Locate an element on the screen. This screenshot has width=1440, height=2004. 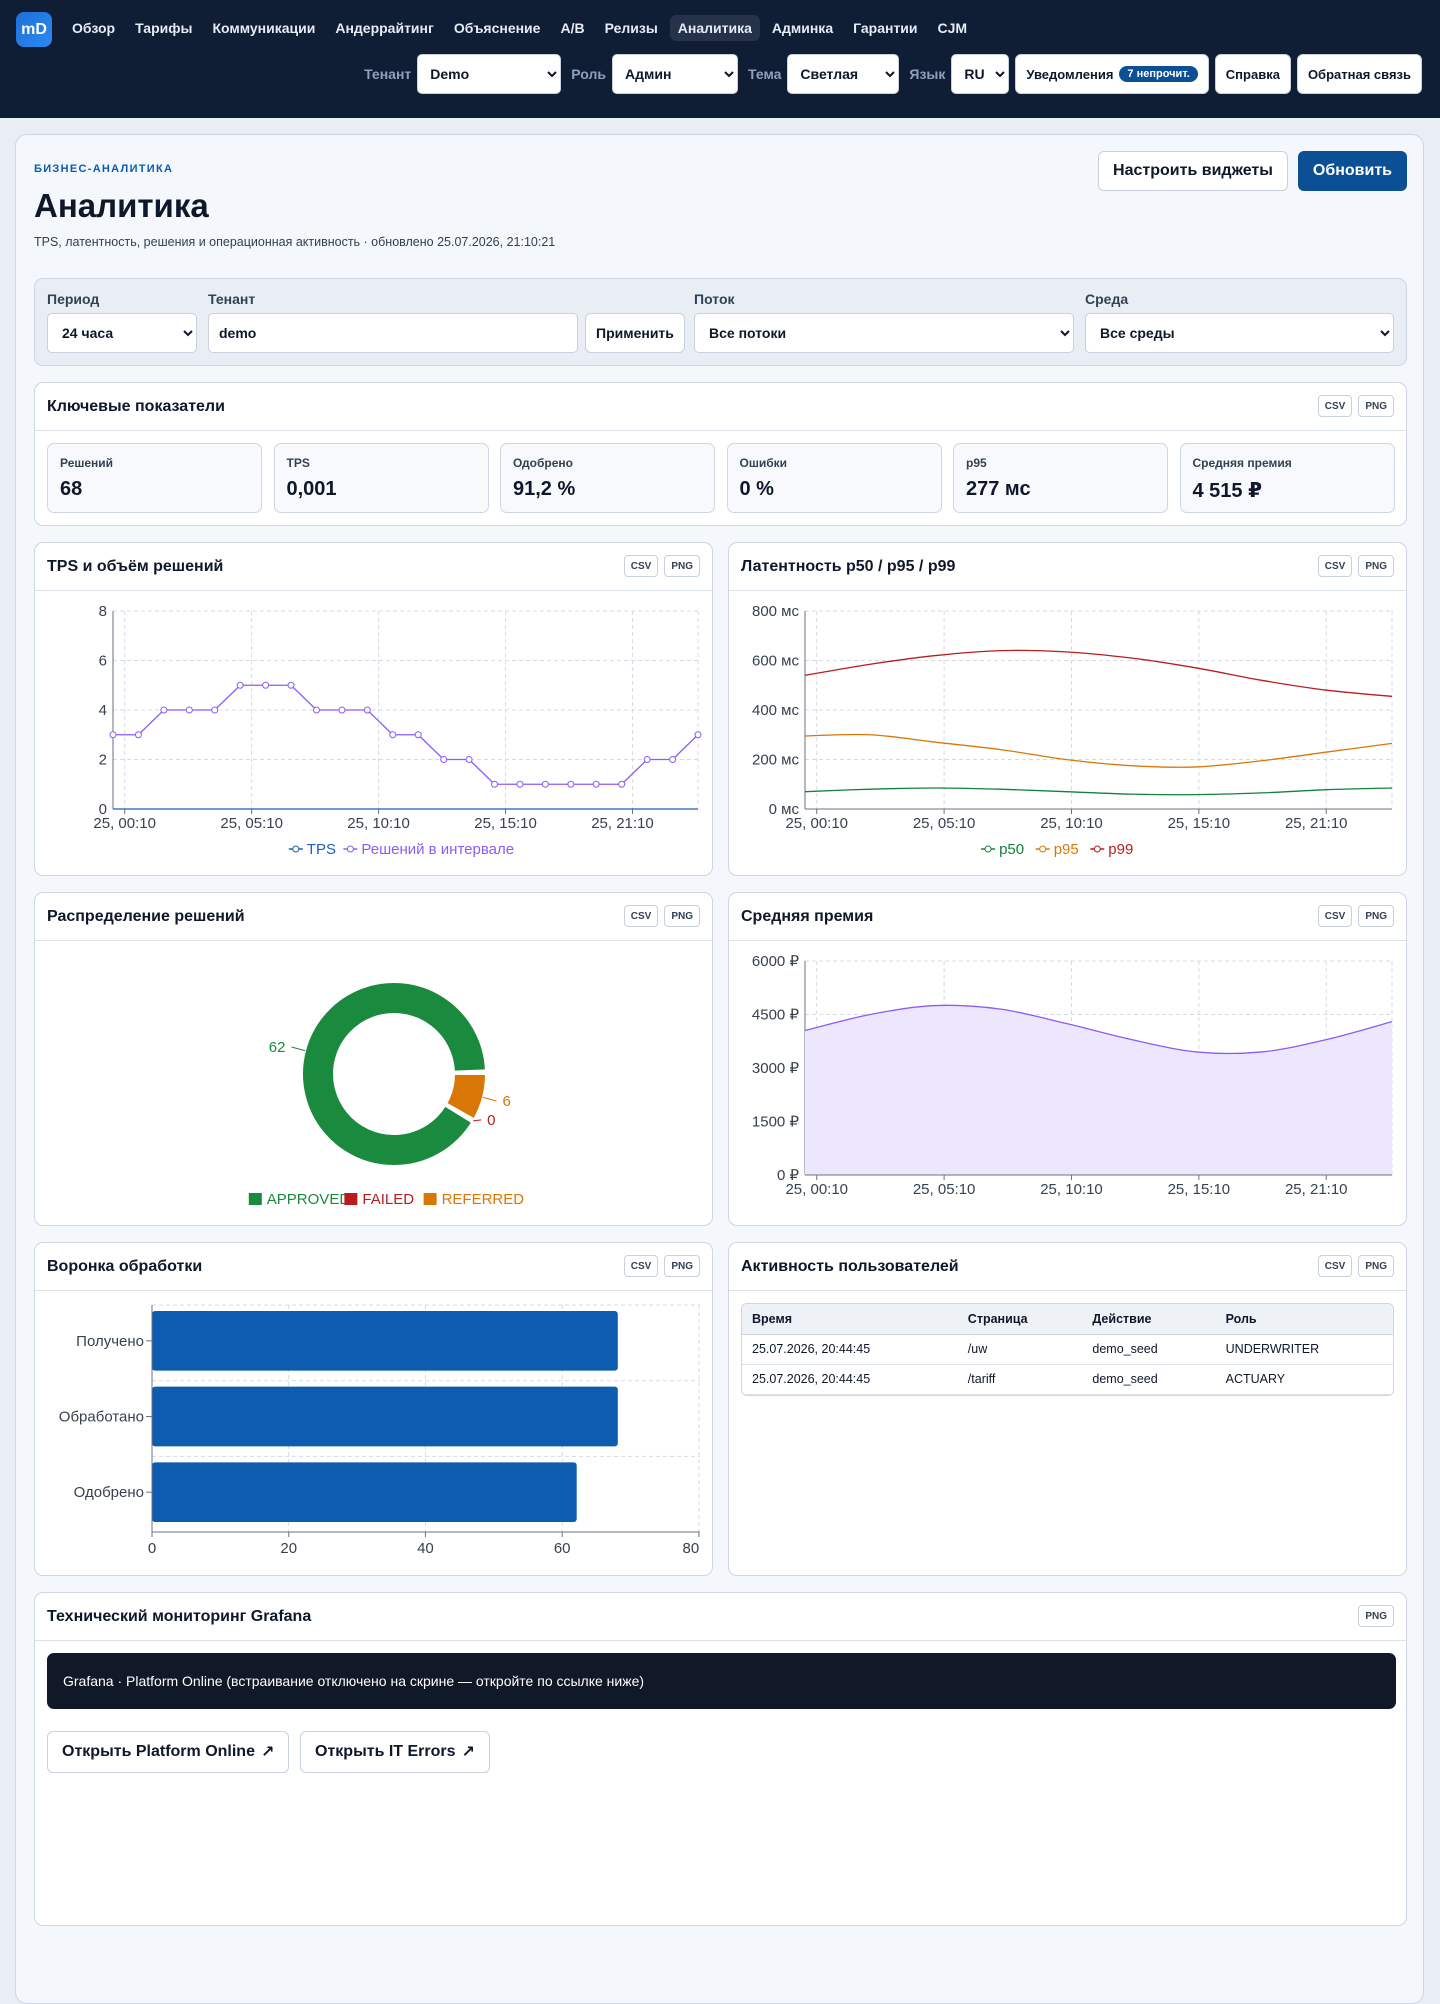
period-select: 24 часа is located at coordinates (122, 333).